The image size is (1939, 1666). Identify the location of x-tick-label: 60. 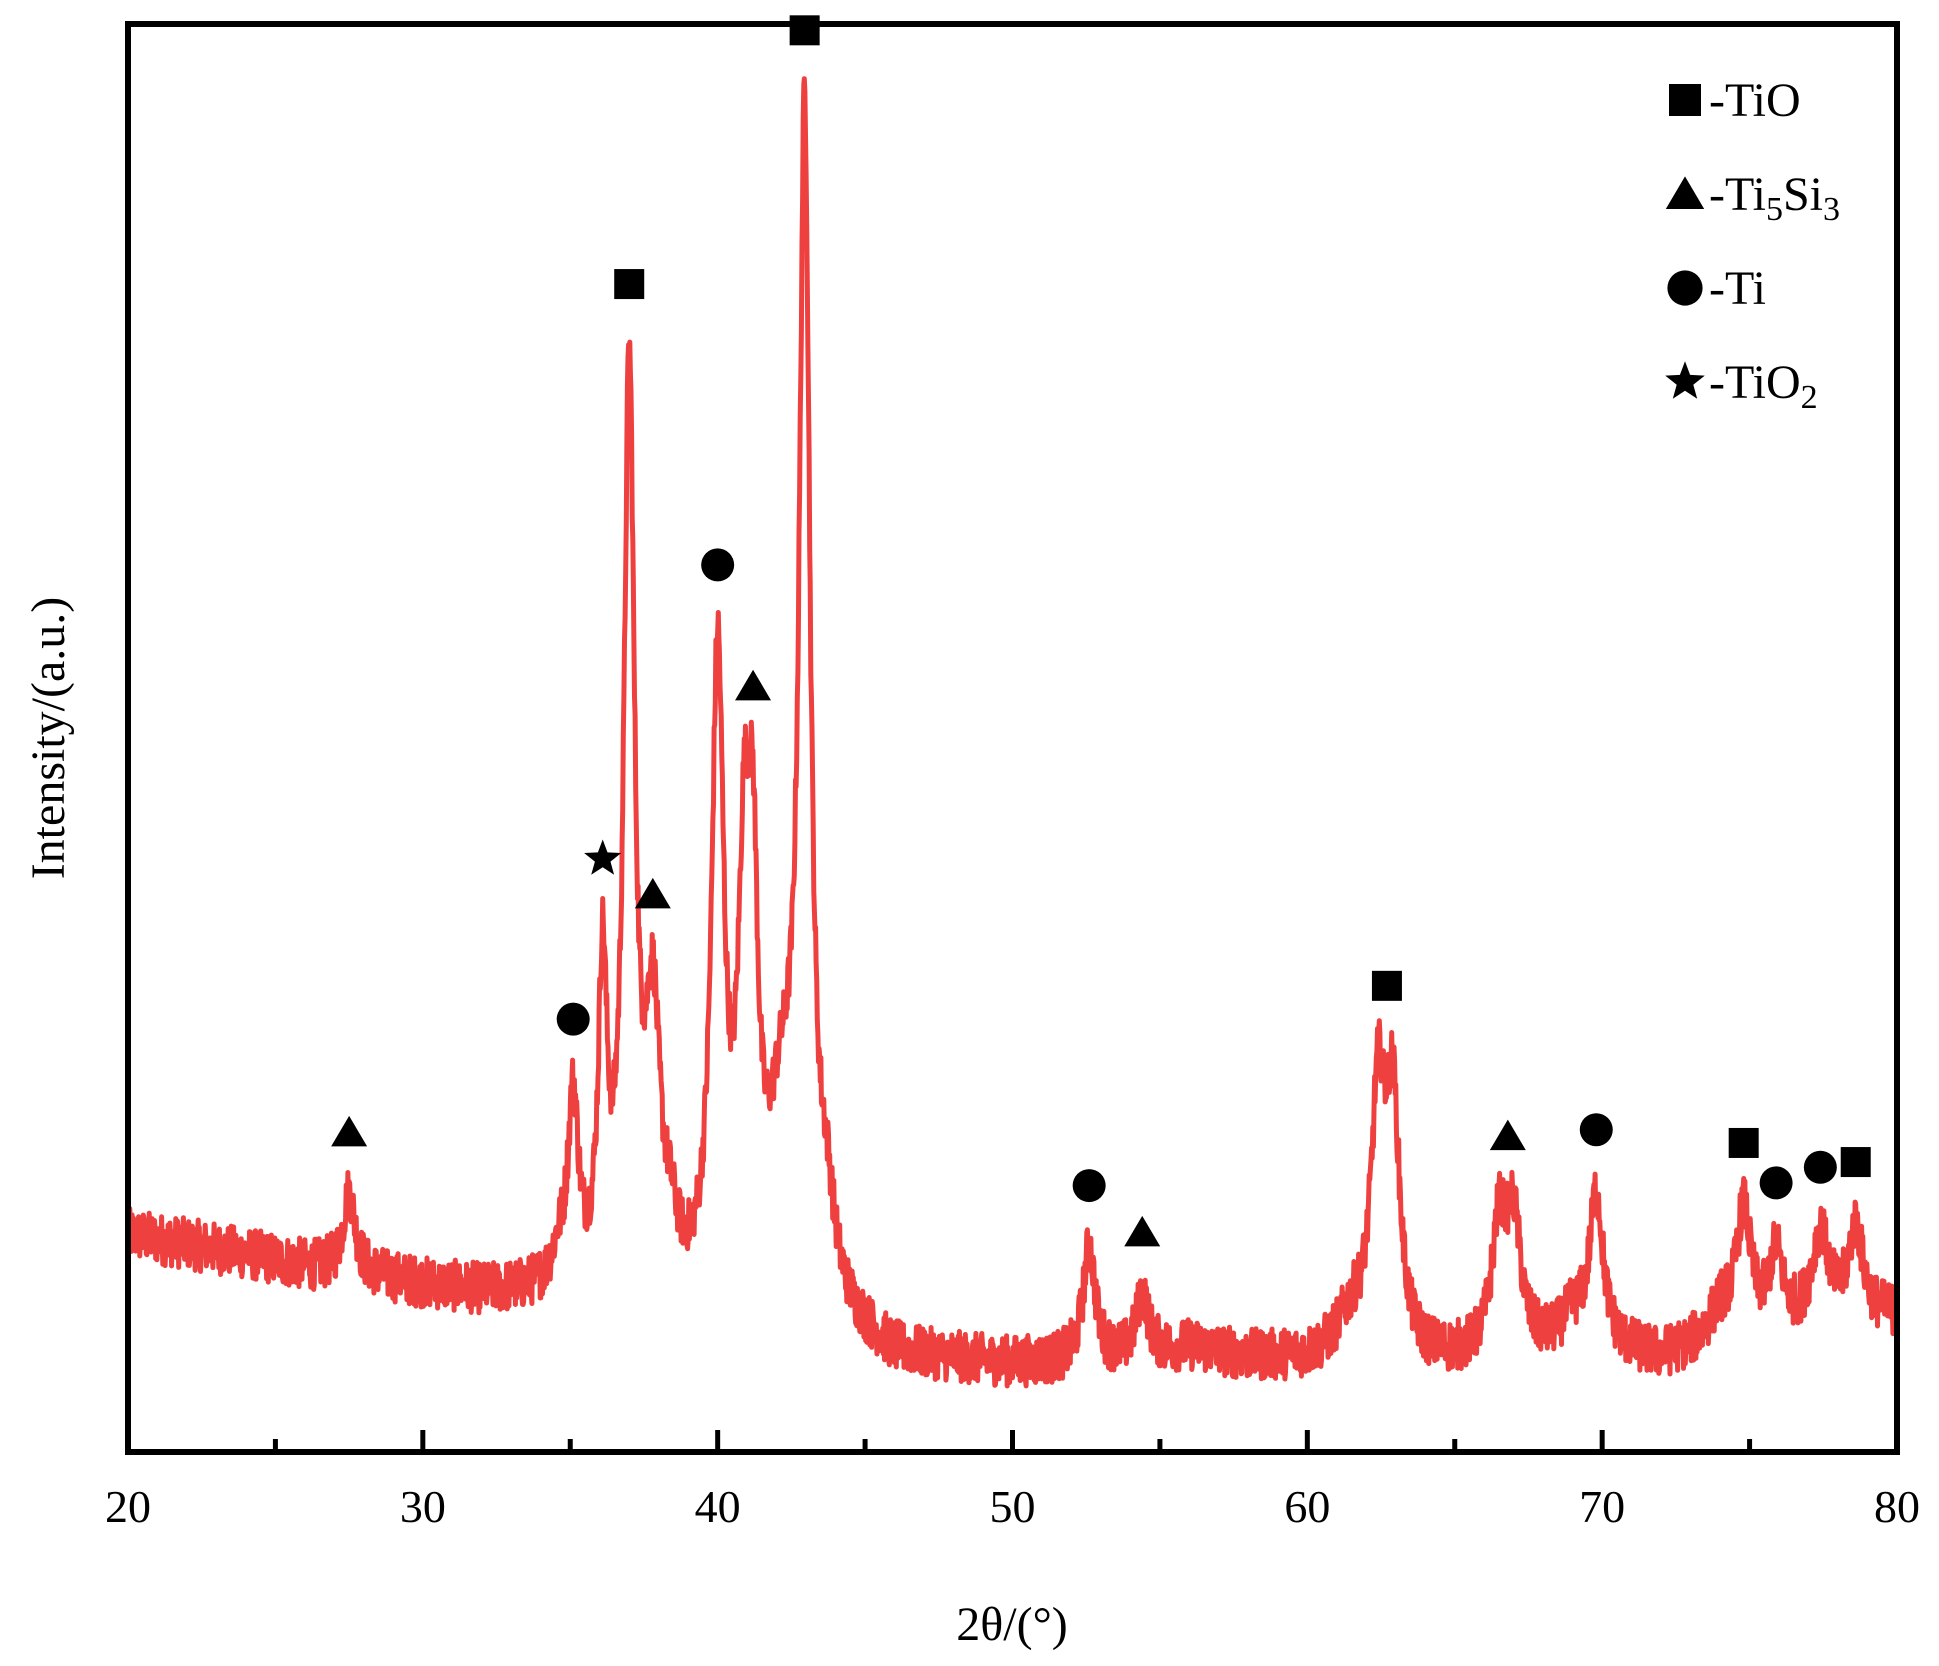
(1307, 1506).